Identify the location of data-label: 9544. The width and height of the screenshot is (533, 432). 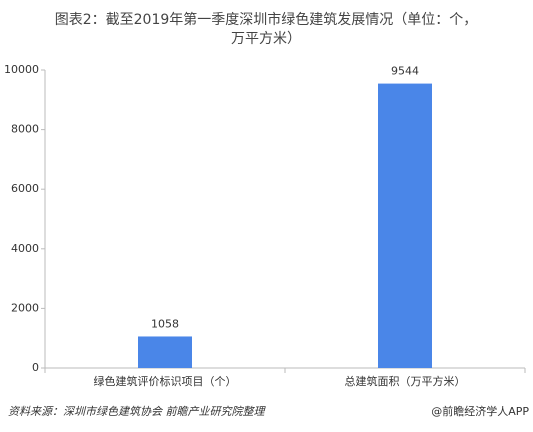
(405, 71).